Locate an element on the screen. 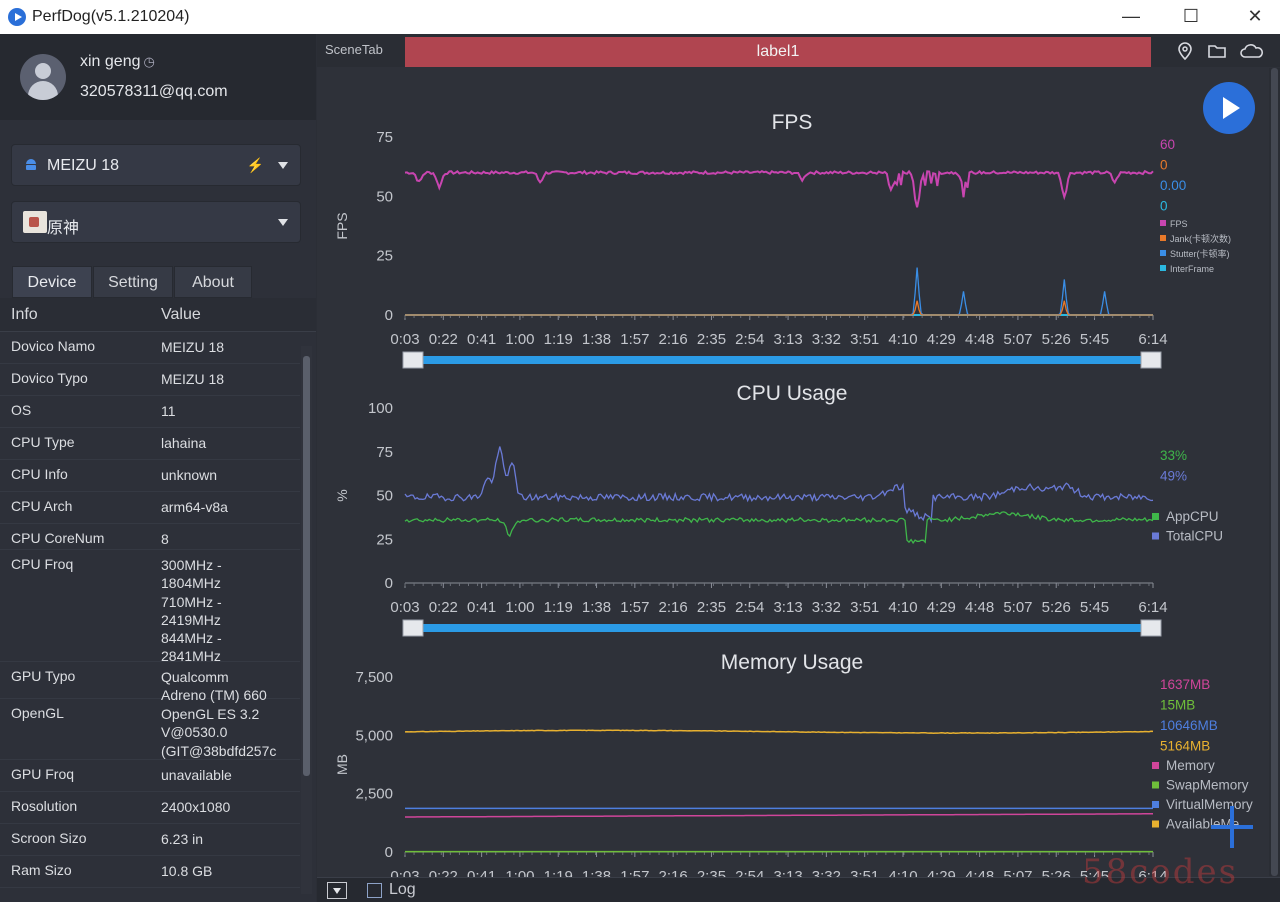 The image size is (1280, 902). x-tick-label: 4:29 is located at coordinates (941, 872).